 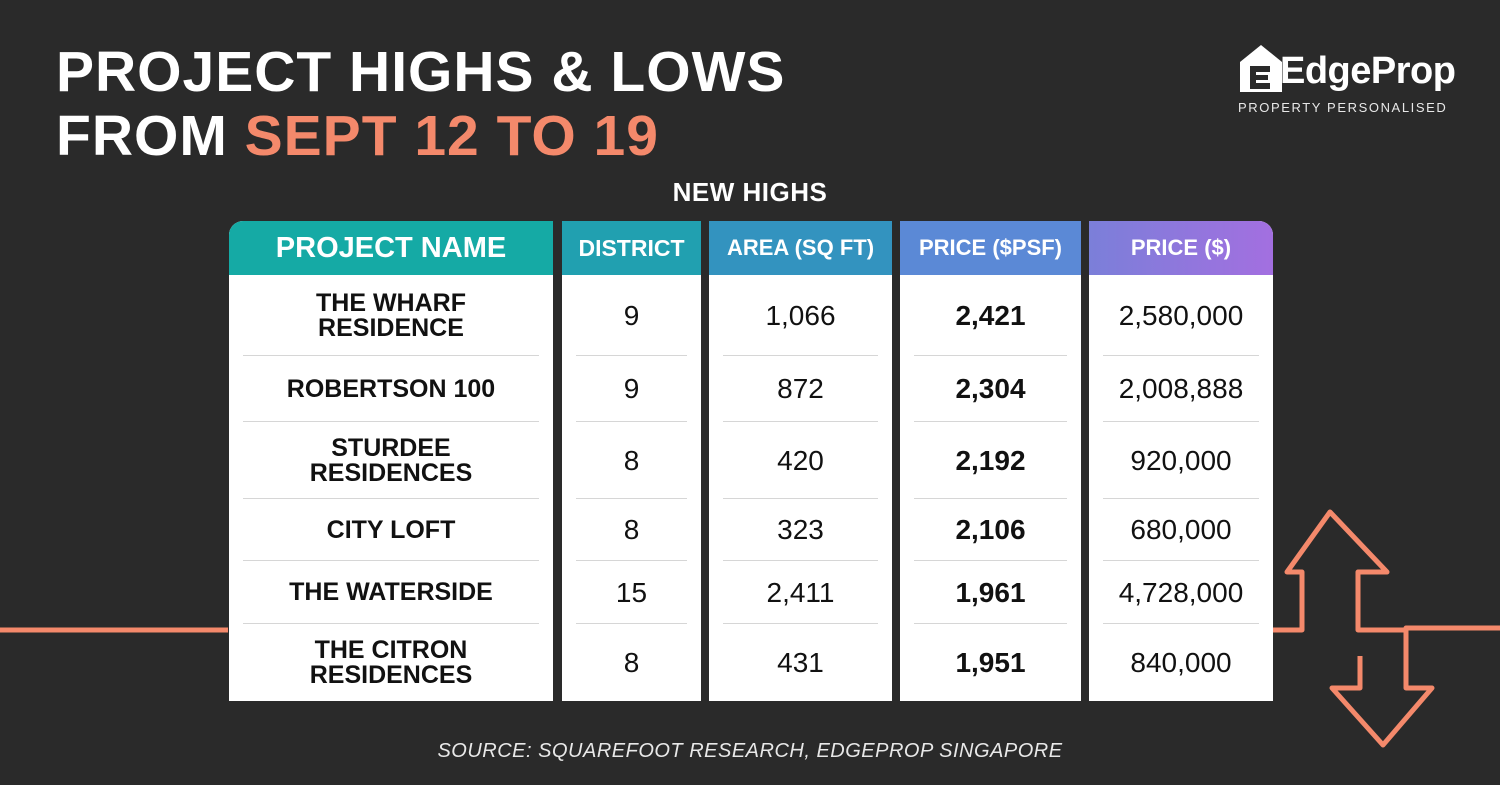 I want to click on project-name-line: THE WHARF, so click(x=391, y=302).